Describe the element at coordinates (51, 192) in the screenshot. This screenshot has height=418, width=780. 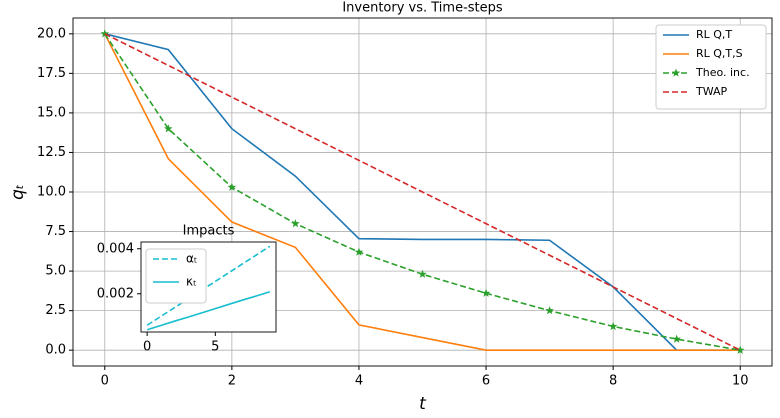
I see `y-tick-label: 10.0` at that location.